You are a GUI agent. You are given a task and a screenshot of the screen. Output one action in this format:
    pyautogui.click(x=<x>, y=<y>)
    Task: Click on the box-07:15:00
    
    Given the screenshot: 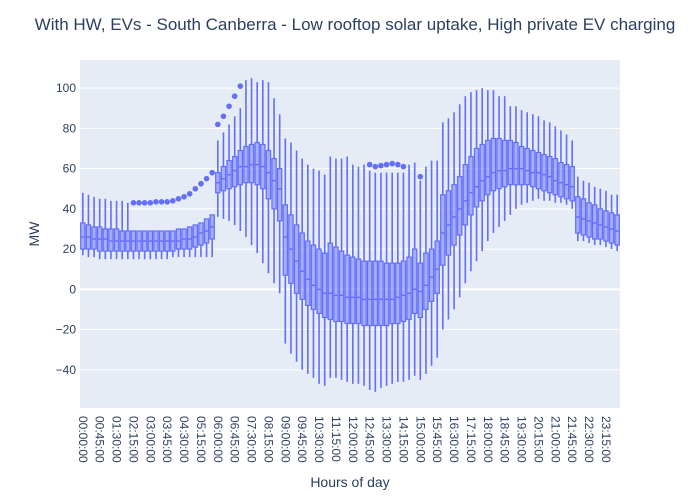 What is the action you would take?
    pyautogui.click(x=246, y=159)
    